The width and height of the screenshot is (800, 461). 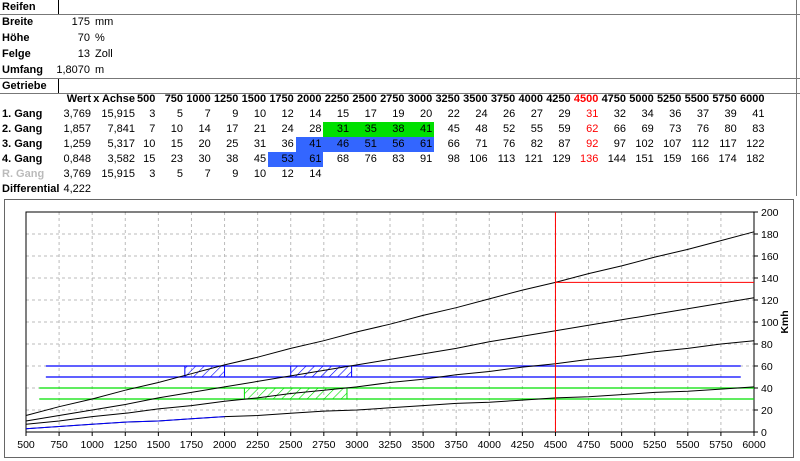 I want to click on gear-ratio: 1,259, so click(x=77, y=144).